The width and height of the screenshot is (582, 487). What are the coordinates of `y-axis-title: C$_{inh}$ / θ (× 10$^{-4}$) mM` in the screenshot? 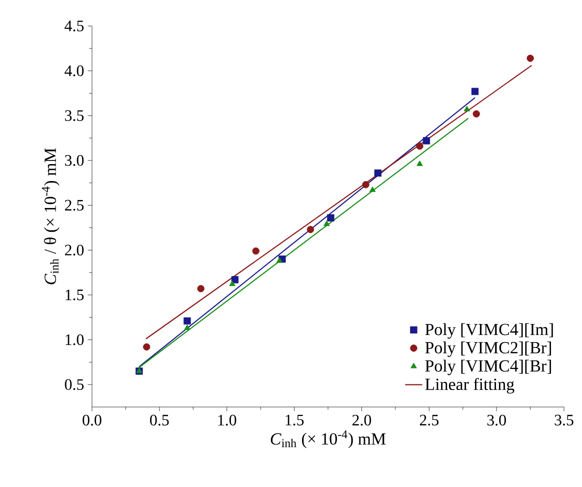 It's located at (51, 216).